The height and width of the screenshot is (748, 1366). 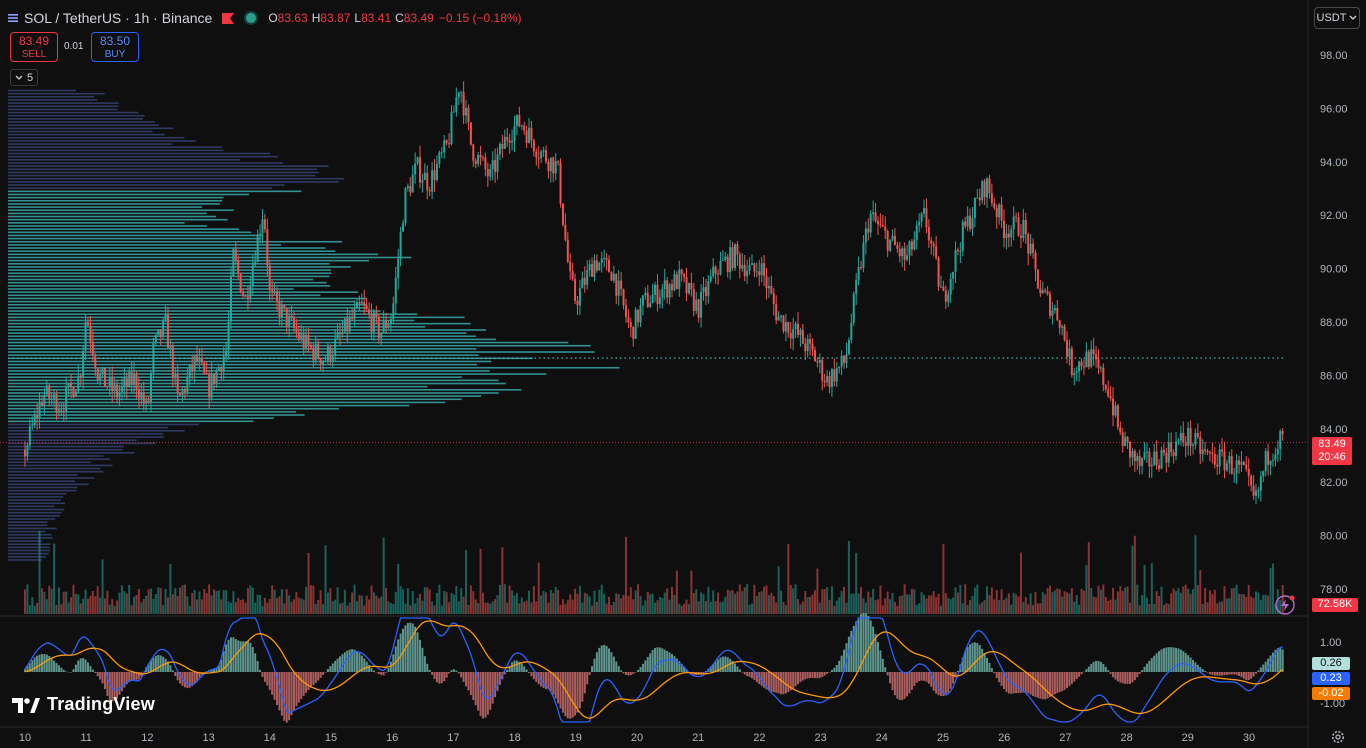 What do you see at coordinates (1330, 643) in the screenshot?
I see `macd-tick-label: 1.00` at bounding box center [1330, 643].